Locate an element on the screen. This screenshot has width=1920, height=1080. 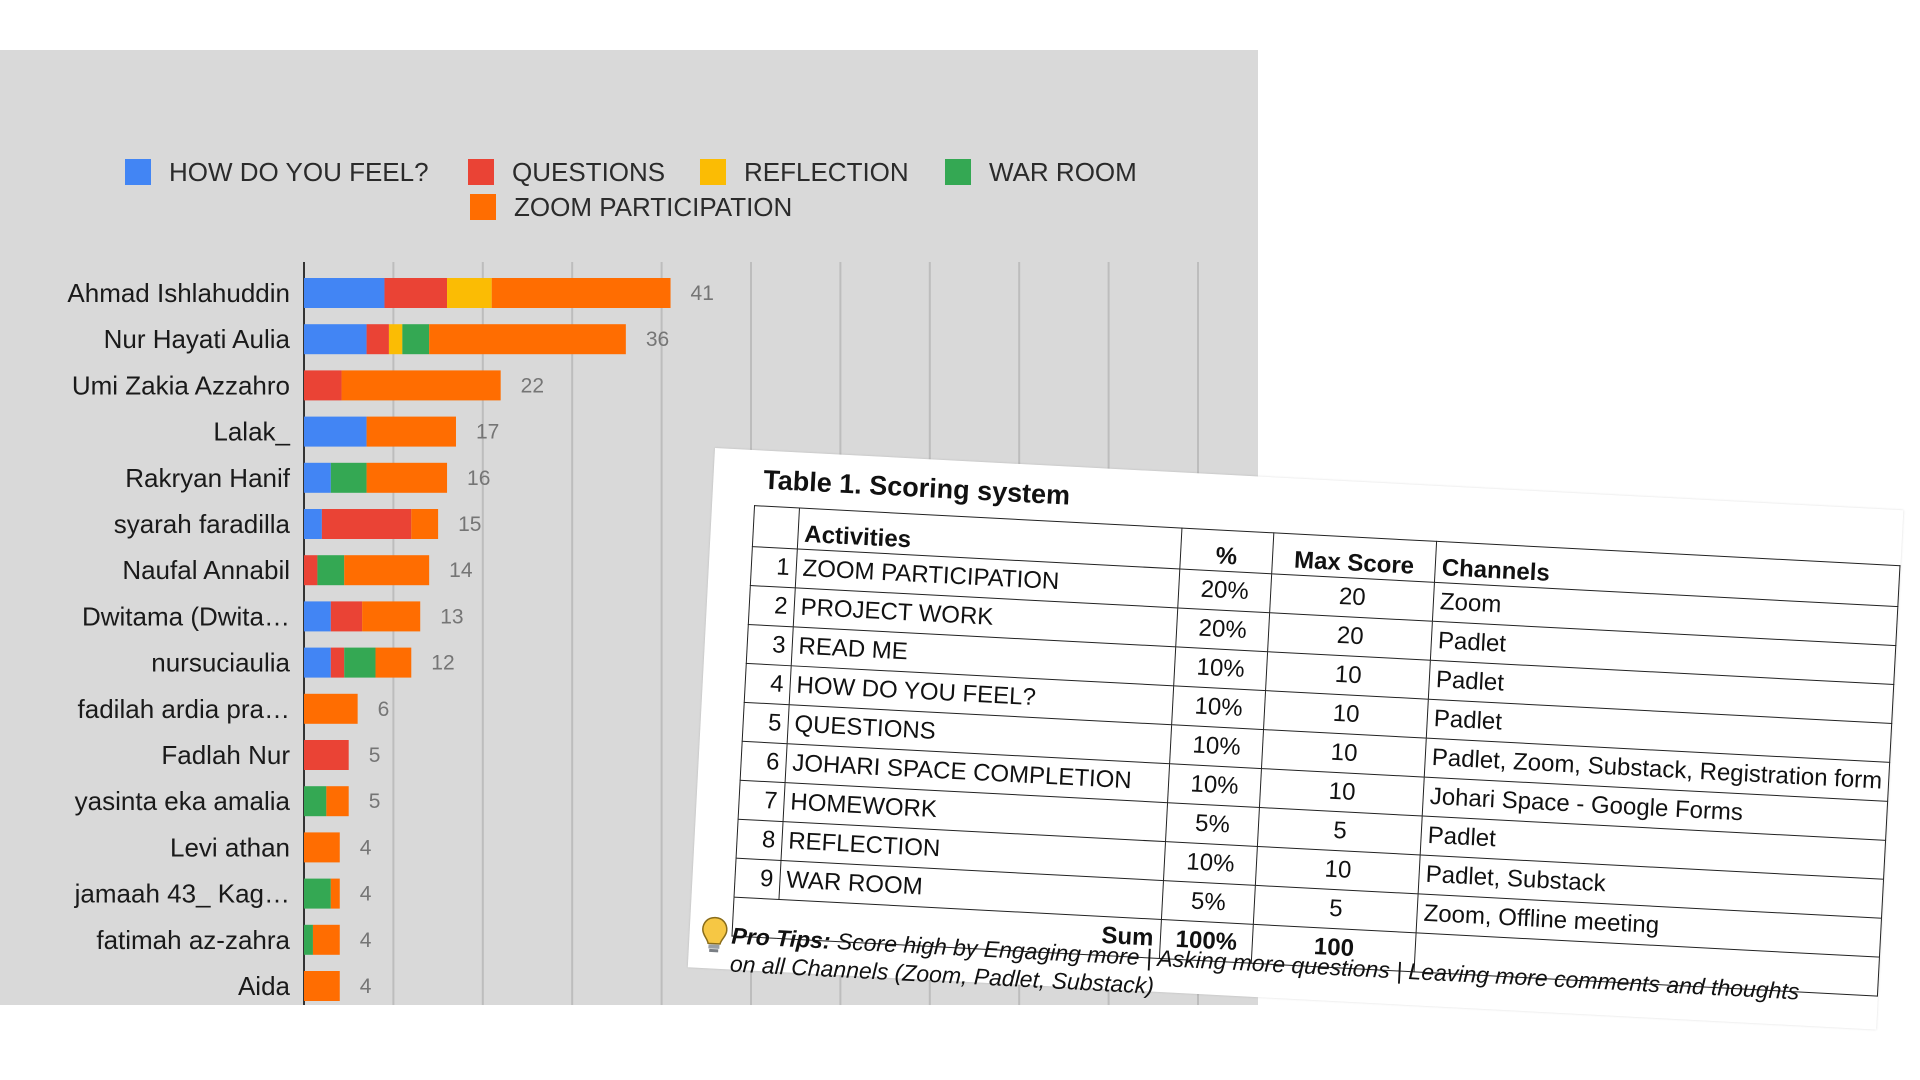
row-number: 1 is located at coordinates (774, 567).